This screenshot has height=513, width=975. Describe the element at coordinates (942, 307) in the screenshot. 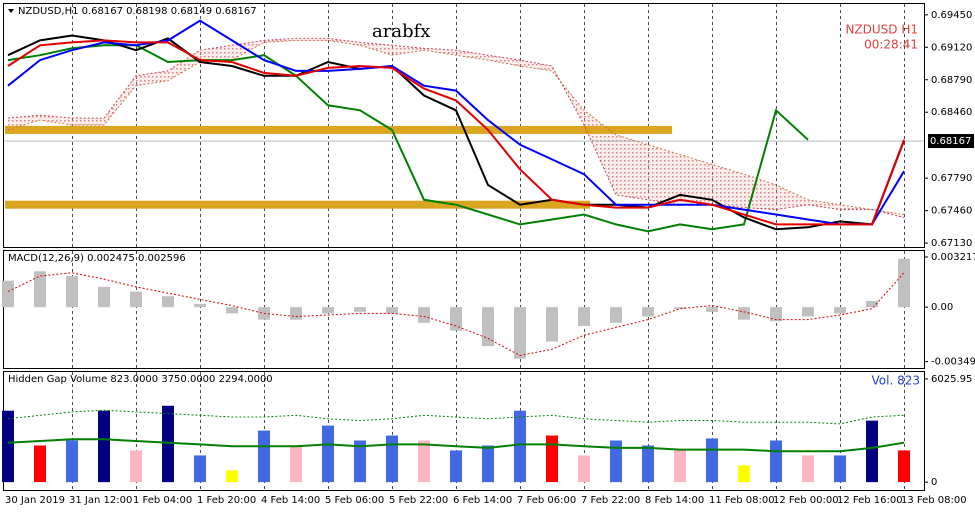

I see `y-tick-label: 0.00` at that location.